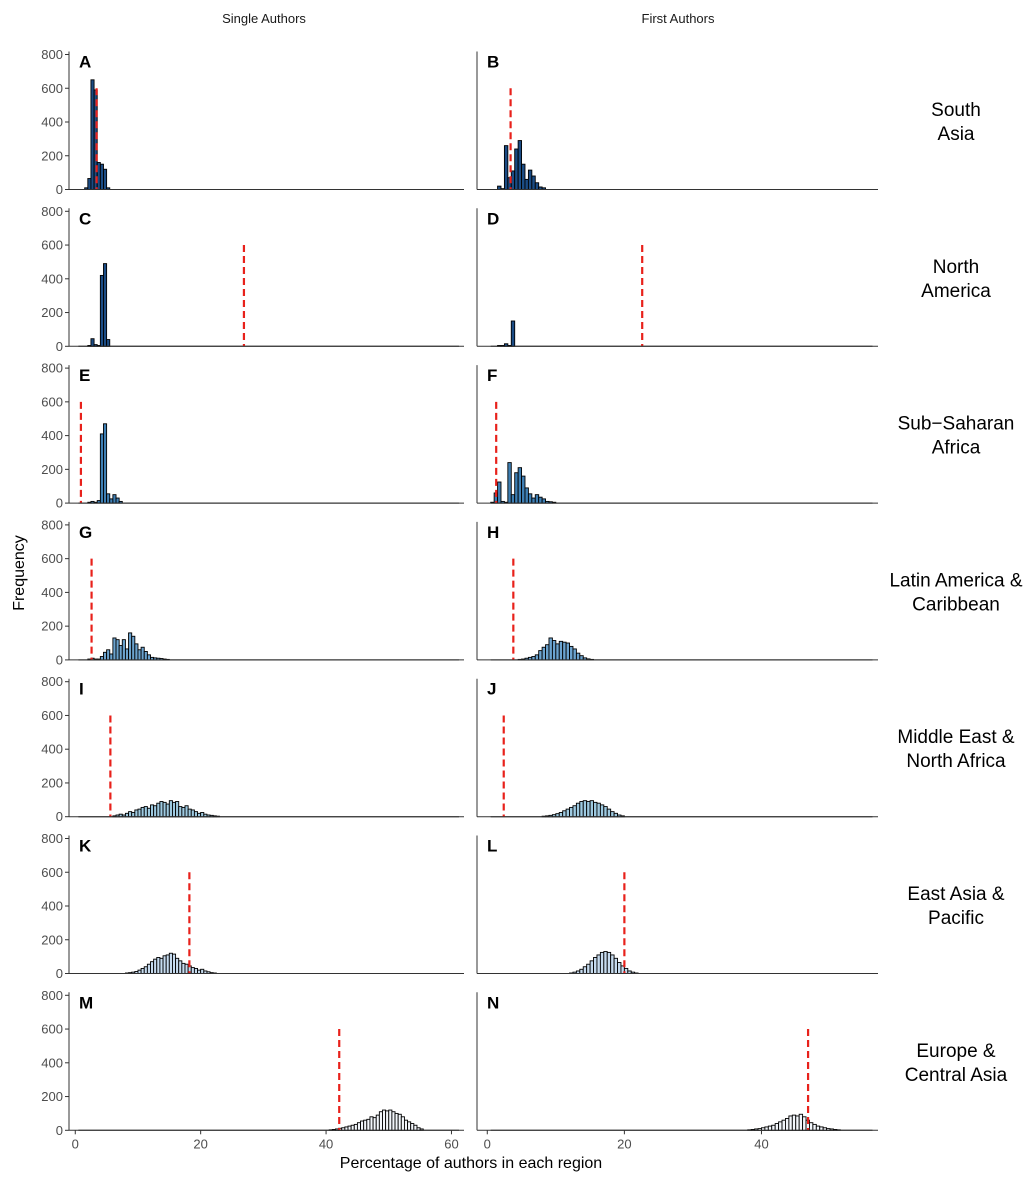 The width and height of the screenshot is (1034, 1179). I want to click on panel-l: L East Asia & Pacific, so click(740, 904).